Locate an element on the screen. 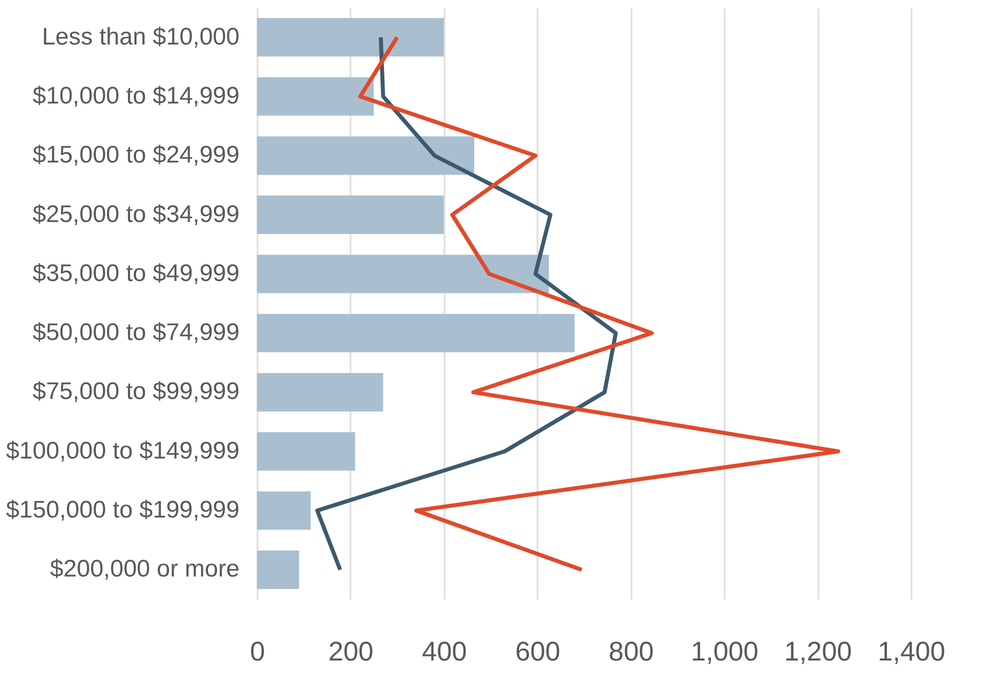 The width and height of the screenshot is (985, 675). y-tick-label: $75,000 to $99,999 is located at coordinates (136, 392).